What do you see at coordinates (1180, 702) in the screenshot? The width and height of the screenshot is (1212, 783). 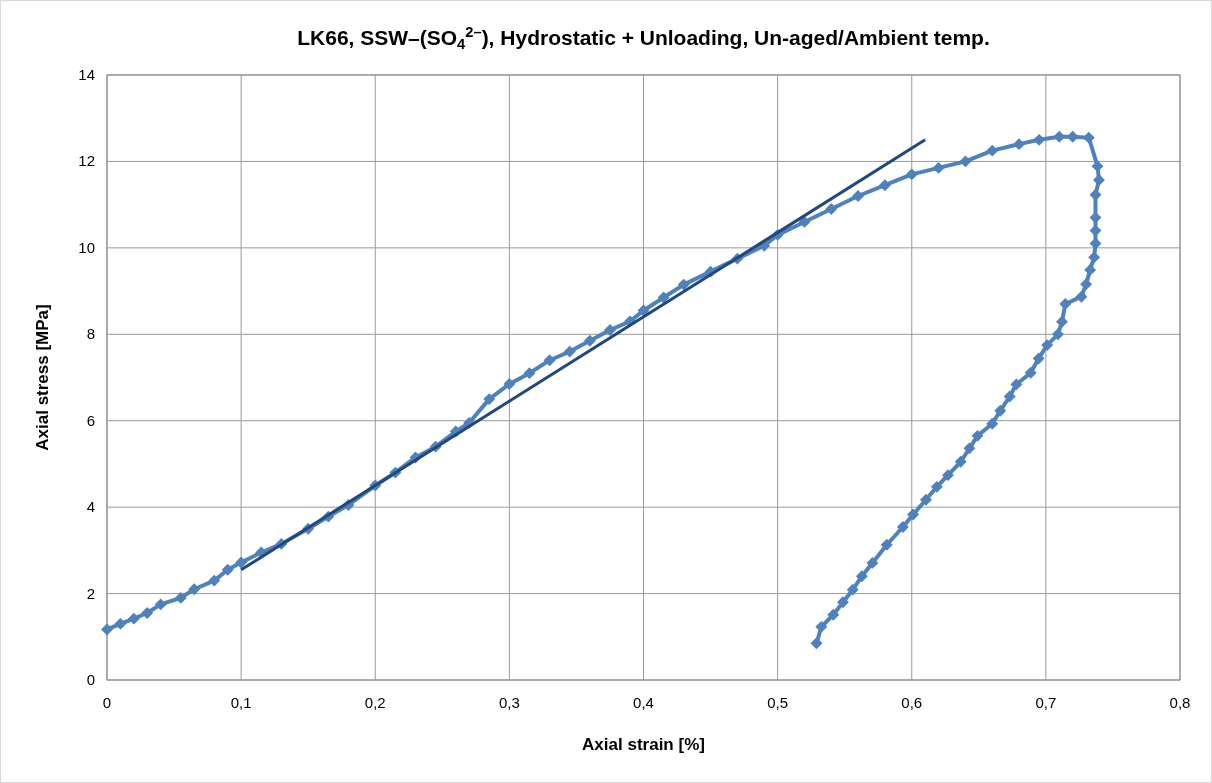 I see `x-tick-label: 0,8` at bounding box center [1180, 702].